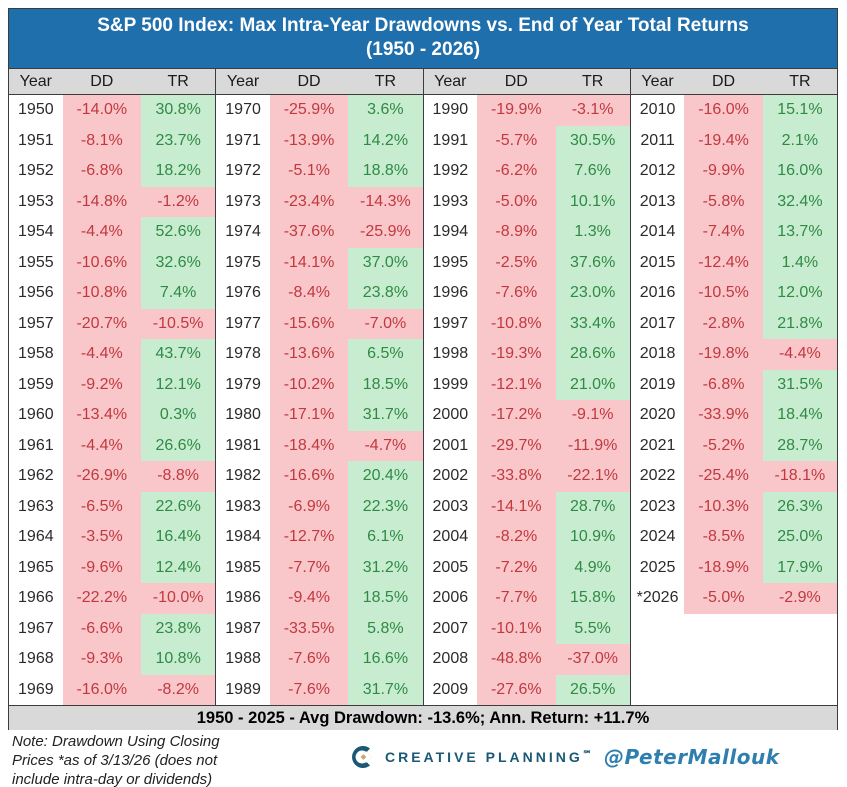  Describe the element at coordinates (799, 354) in the screenshot. I see `total-return-cell: -4.4%` at that location.